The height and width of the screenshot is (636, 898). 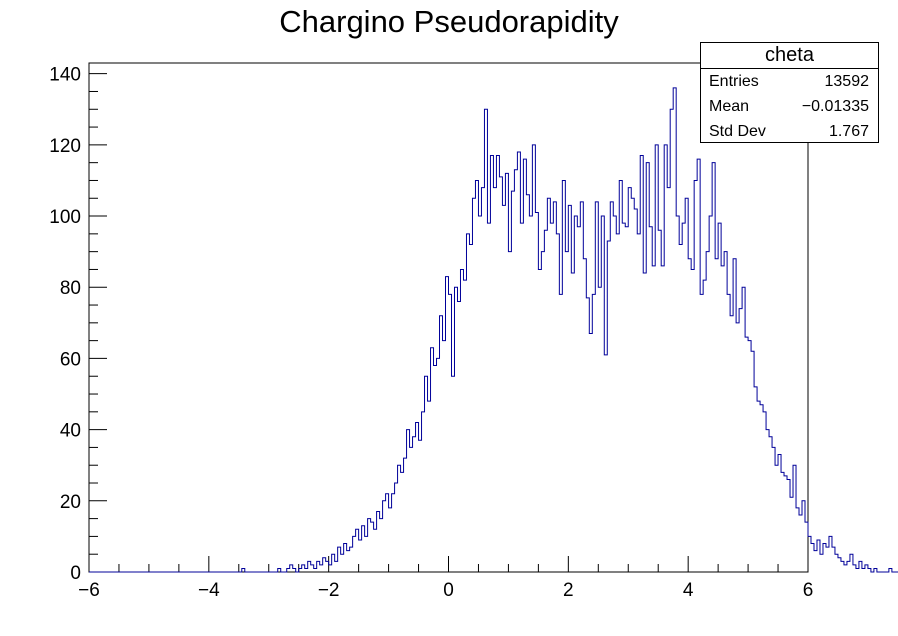 I want to click on stats-value: 1.767, so click(x=848, y=131).